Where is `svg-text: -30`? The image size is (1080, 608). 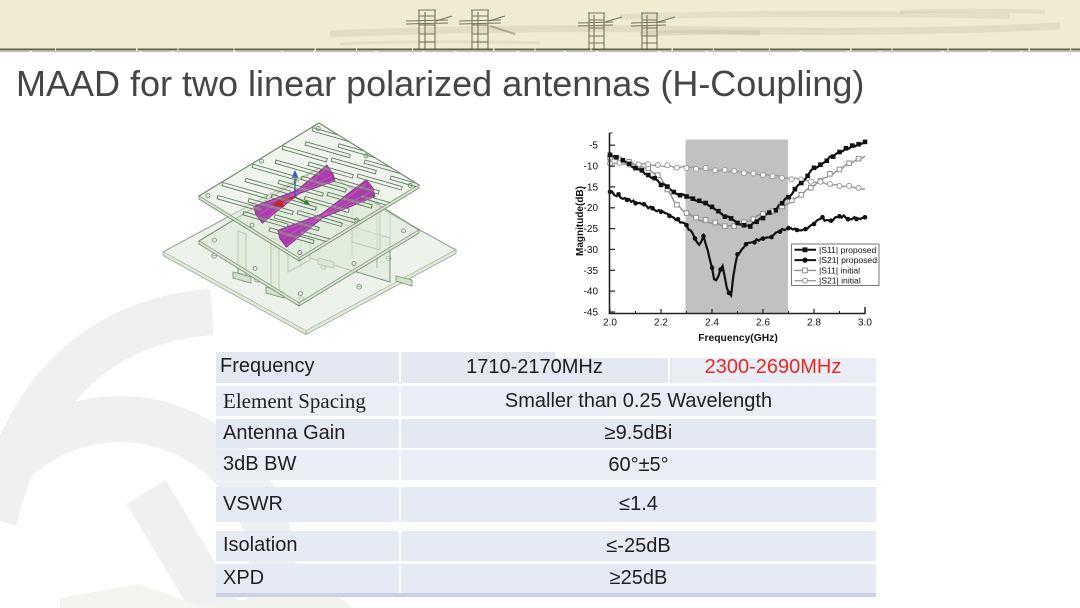 svg-text: -30 is located at coordinates (591, 250).